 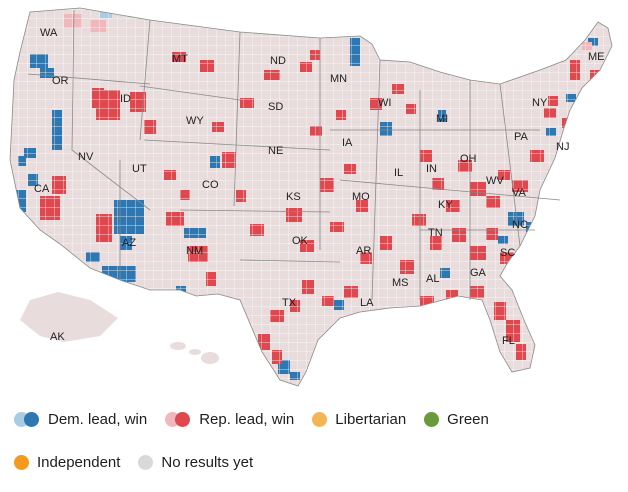 I want to click on state-label-nc: NC, so click(x=520, y=225).